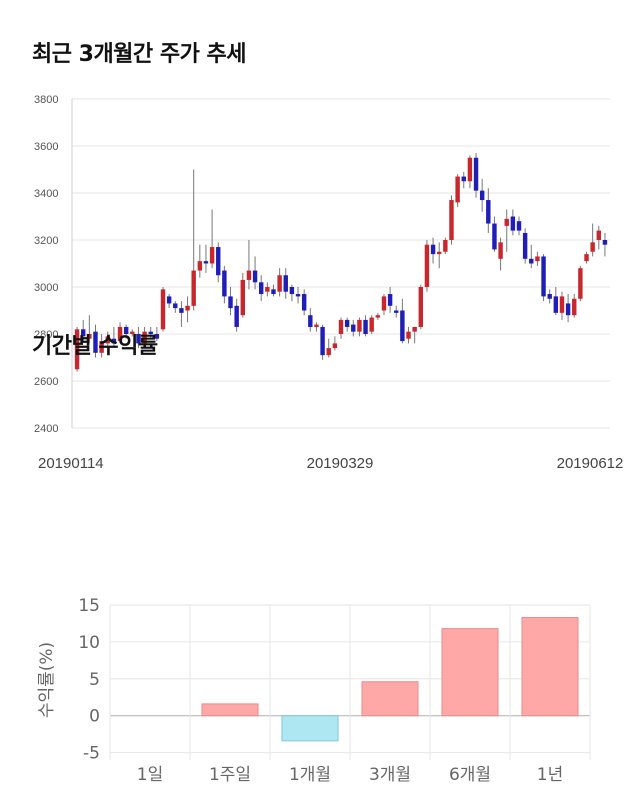 The width and height of the screenshot is (640, 810). I want to click on candle-y-tick-label: 3200, so click(46, 241).